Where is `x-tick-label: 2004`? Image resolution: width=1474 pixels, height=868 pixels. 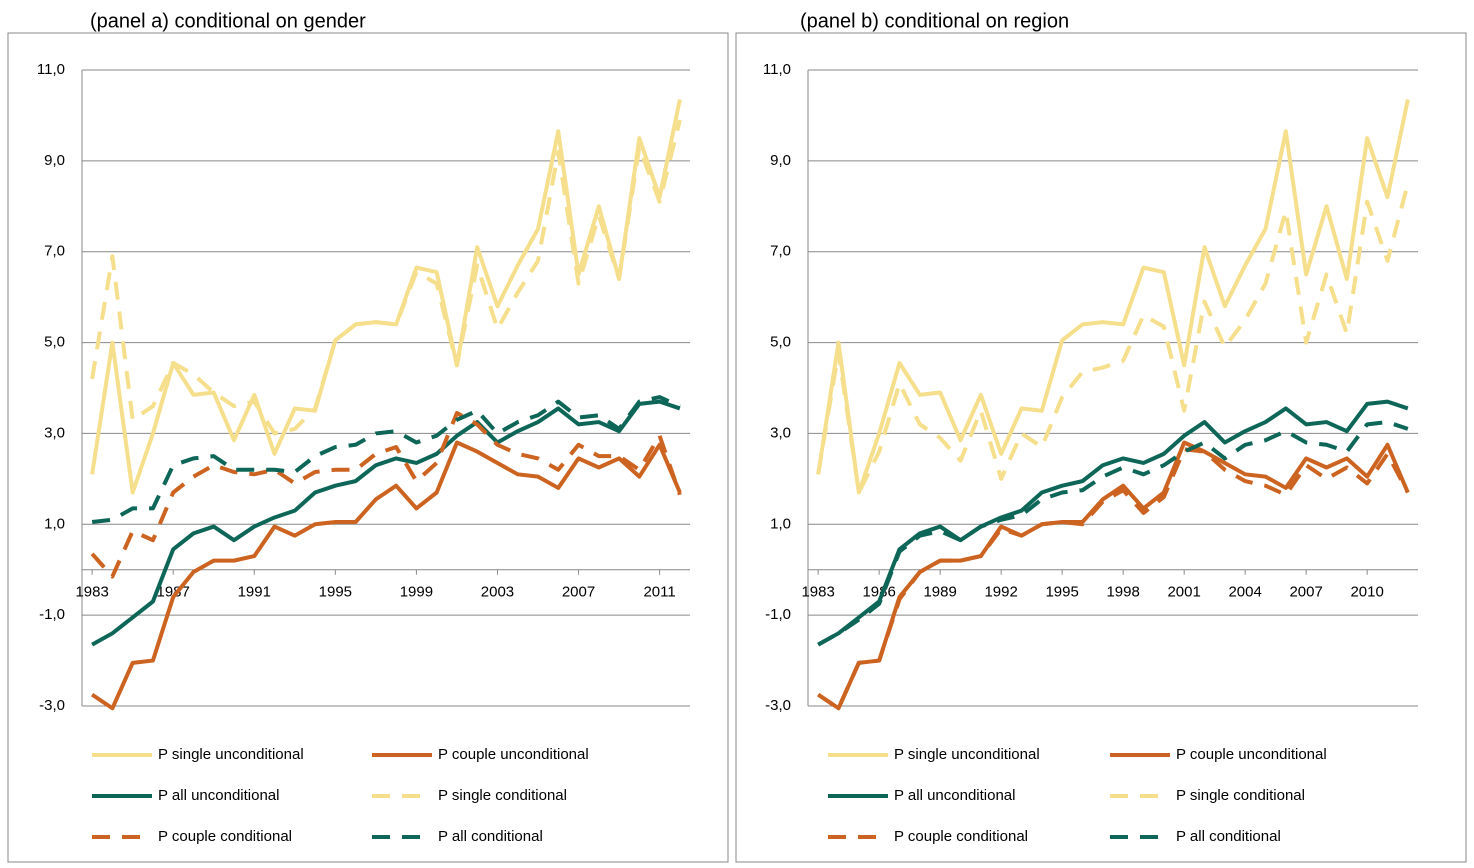 x-tick-label: 2004 is located at coordinates (1244, 592).